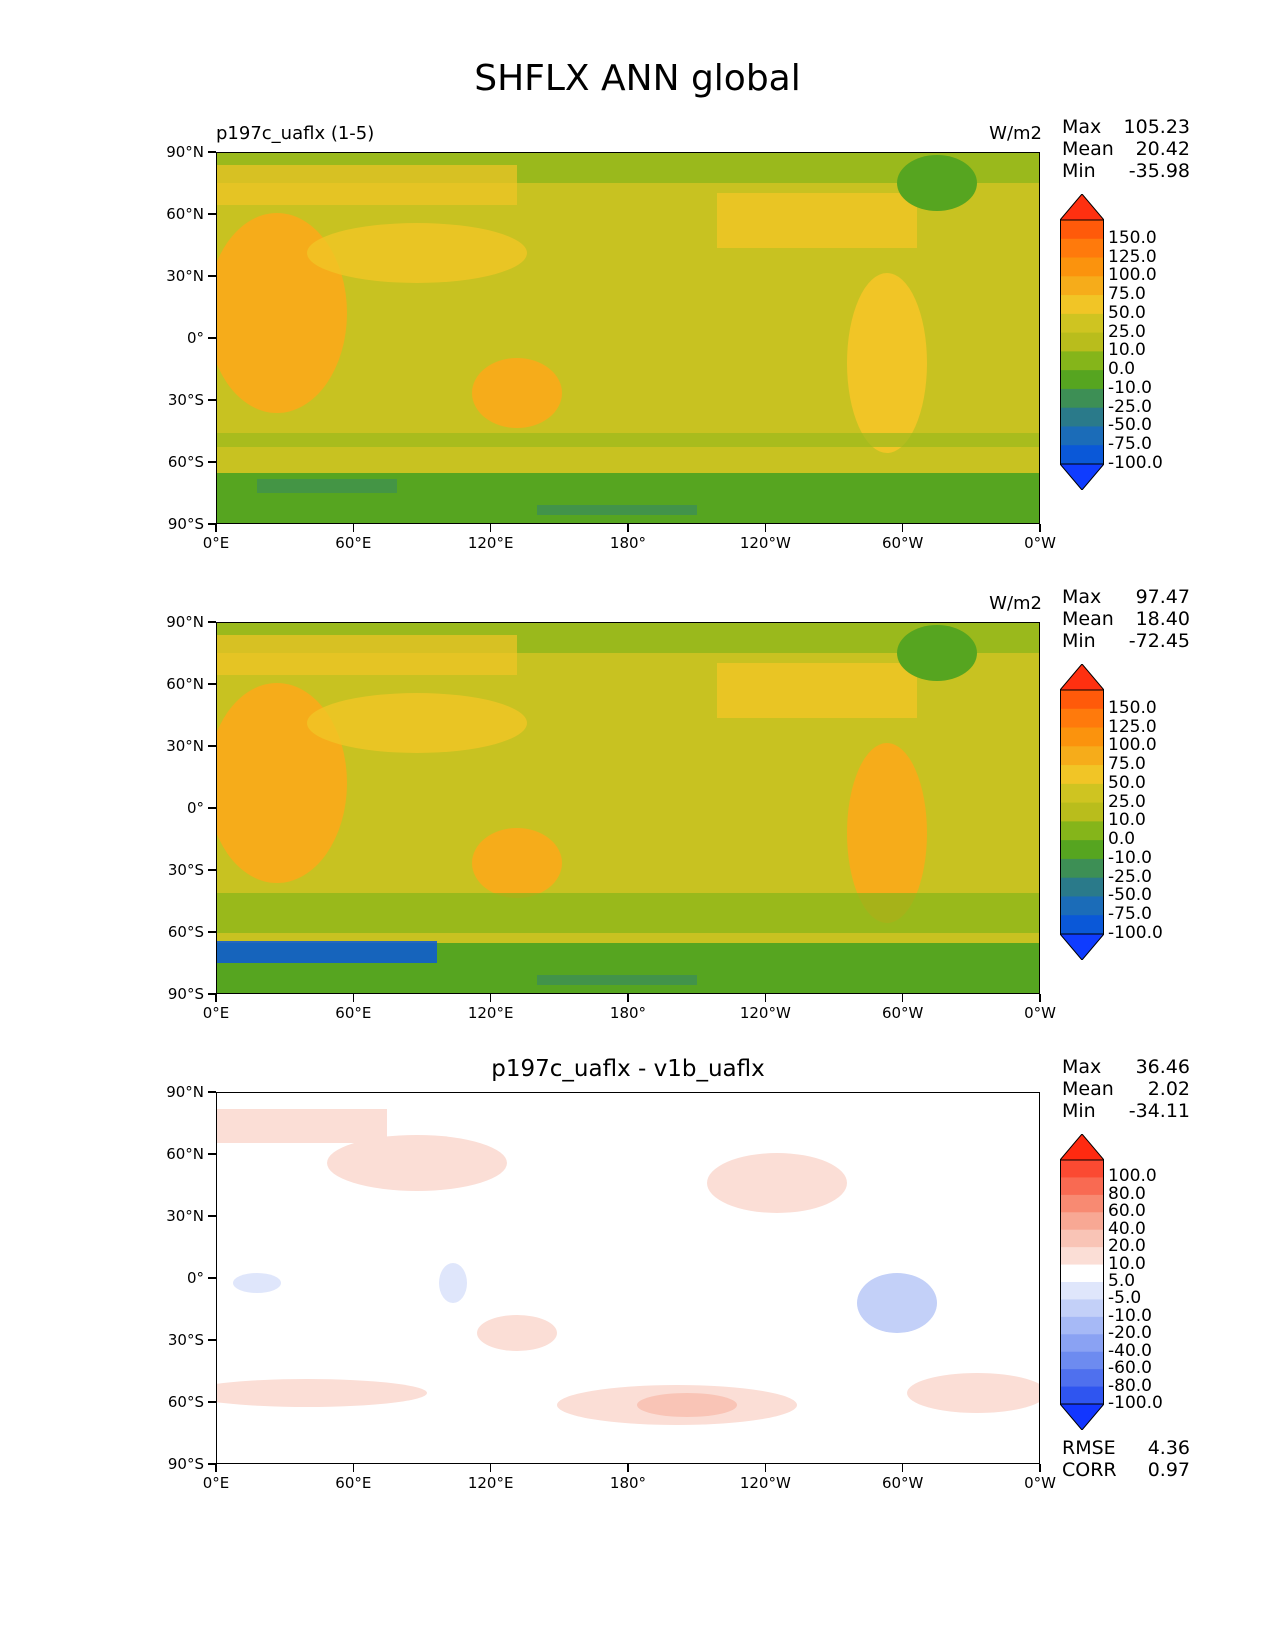 The width and height of the screenshot is (1275, 1650). Describe the element at coordinates (1159, 1111) in the screenshot. I see `stat-min-value: -34.11` at that location.